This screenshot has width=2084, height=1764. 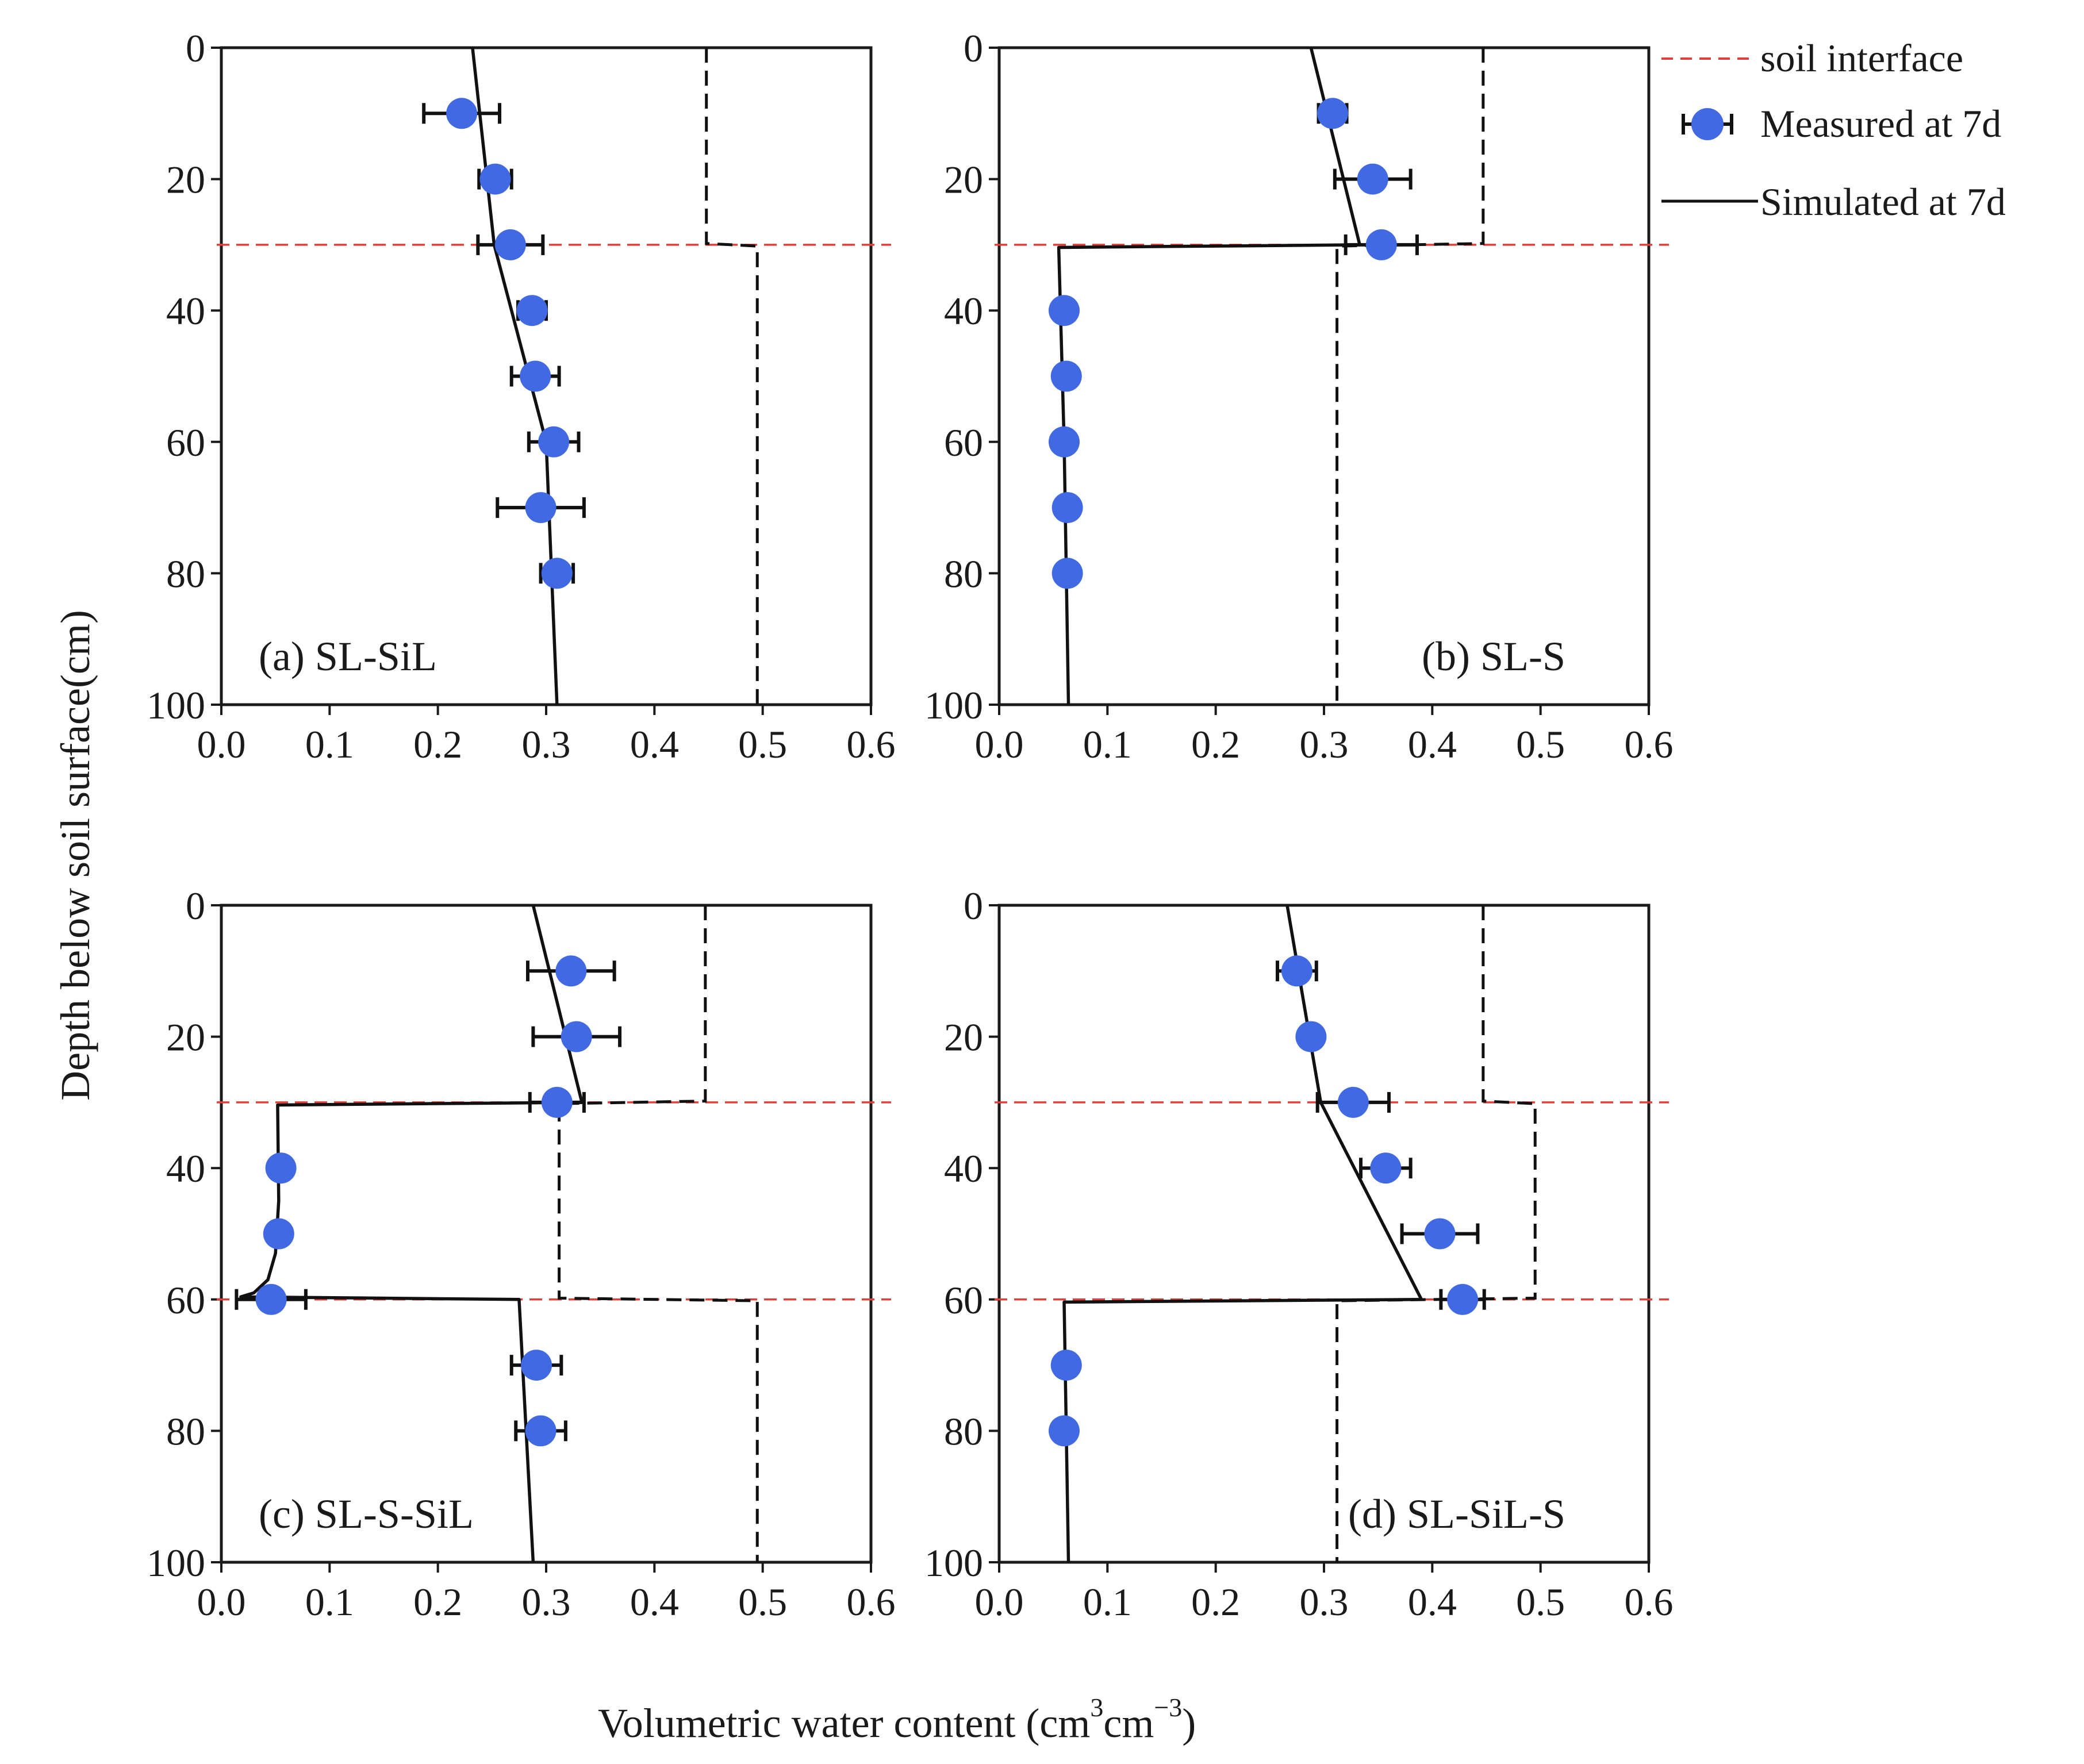 What do you see at coordinates (1189, 1723) in the screenshot?
I see `x-axis-title-end: )` at bounding box center [1189, 1723].